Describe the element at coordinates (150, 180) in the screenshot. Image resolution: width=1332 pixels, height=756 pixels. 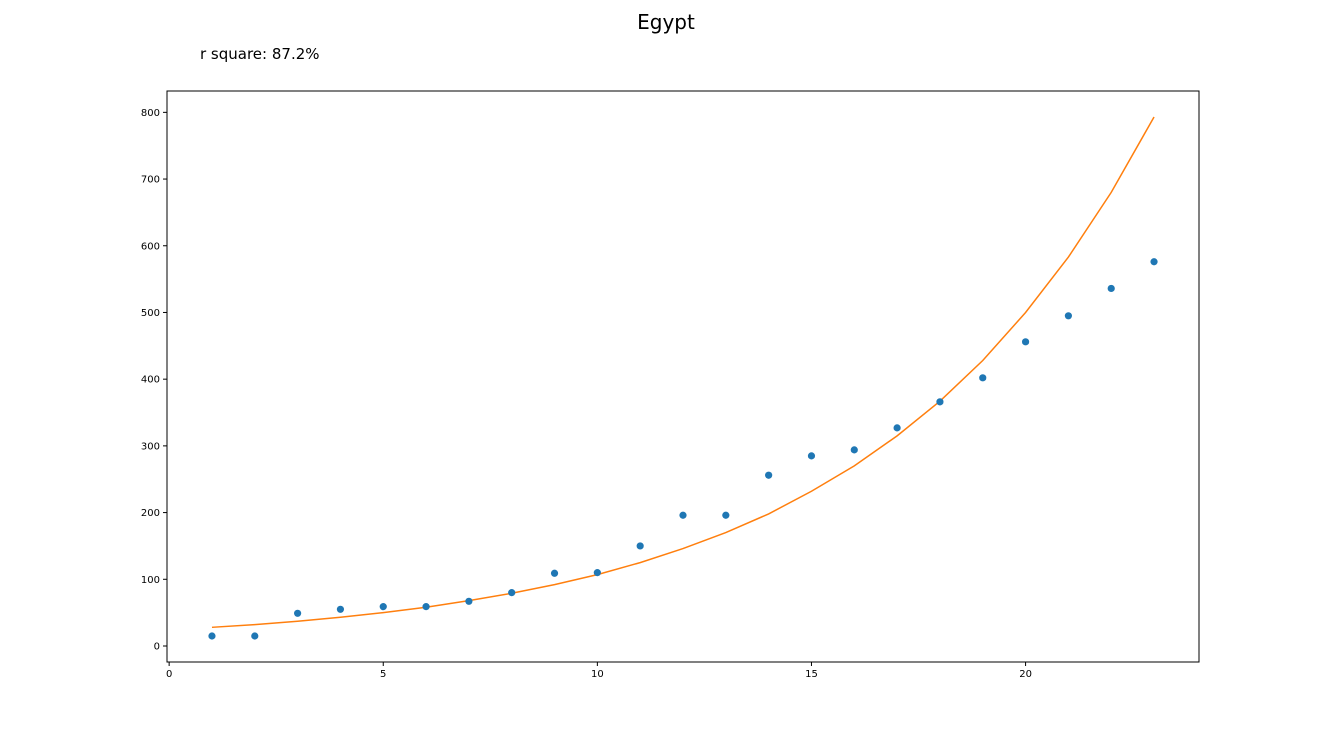
I see `y-tick-label: 700` at that location.